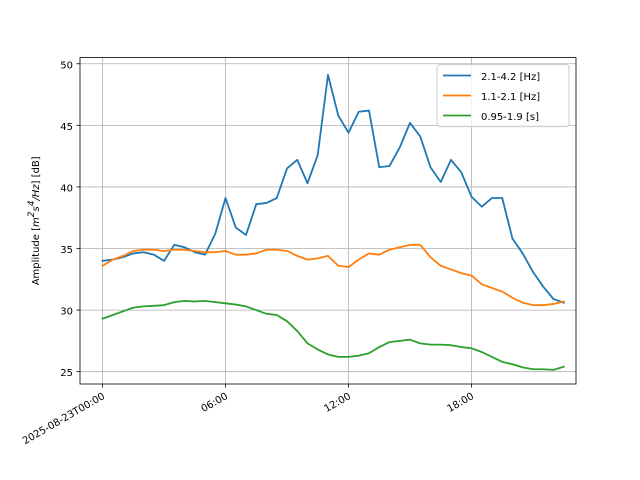  What do you see at coordinates (510, 117) in the screenshot?
I see `legend-label-2: 0.95-1.9 [s]` at bounding box center [510, 117].